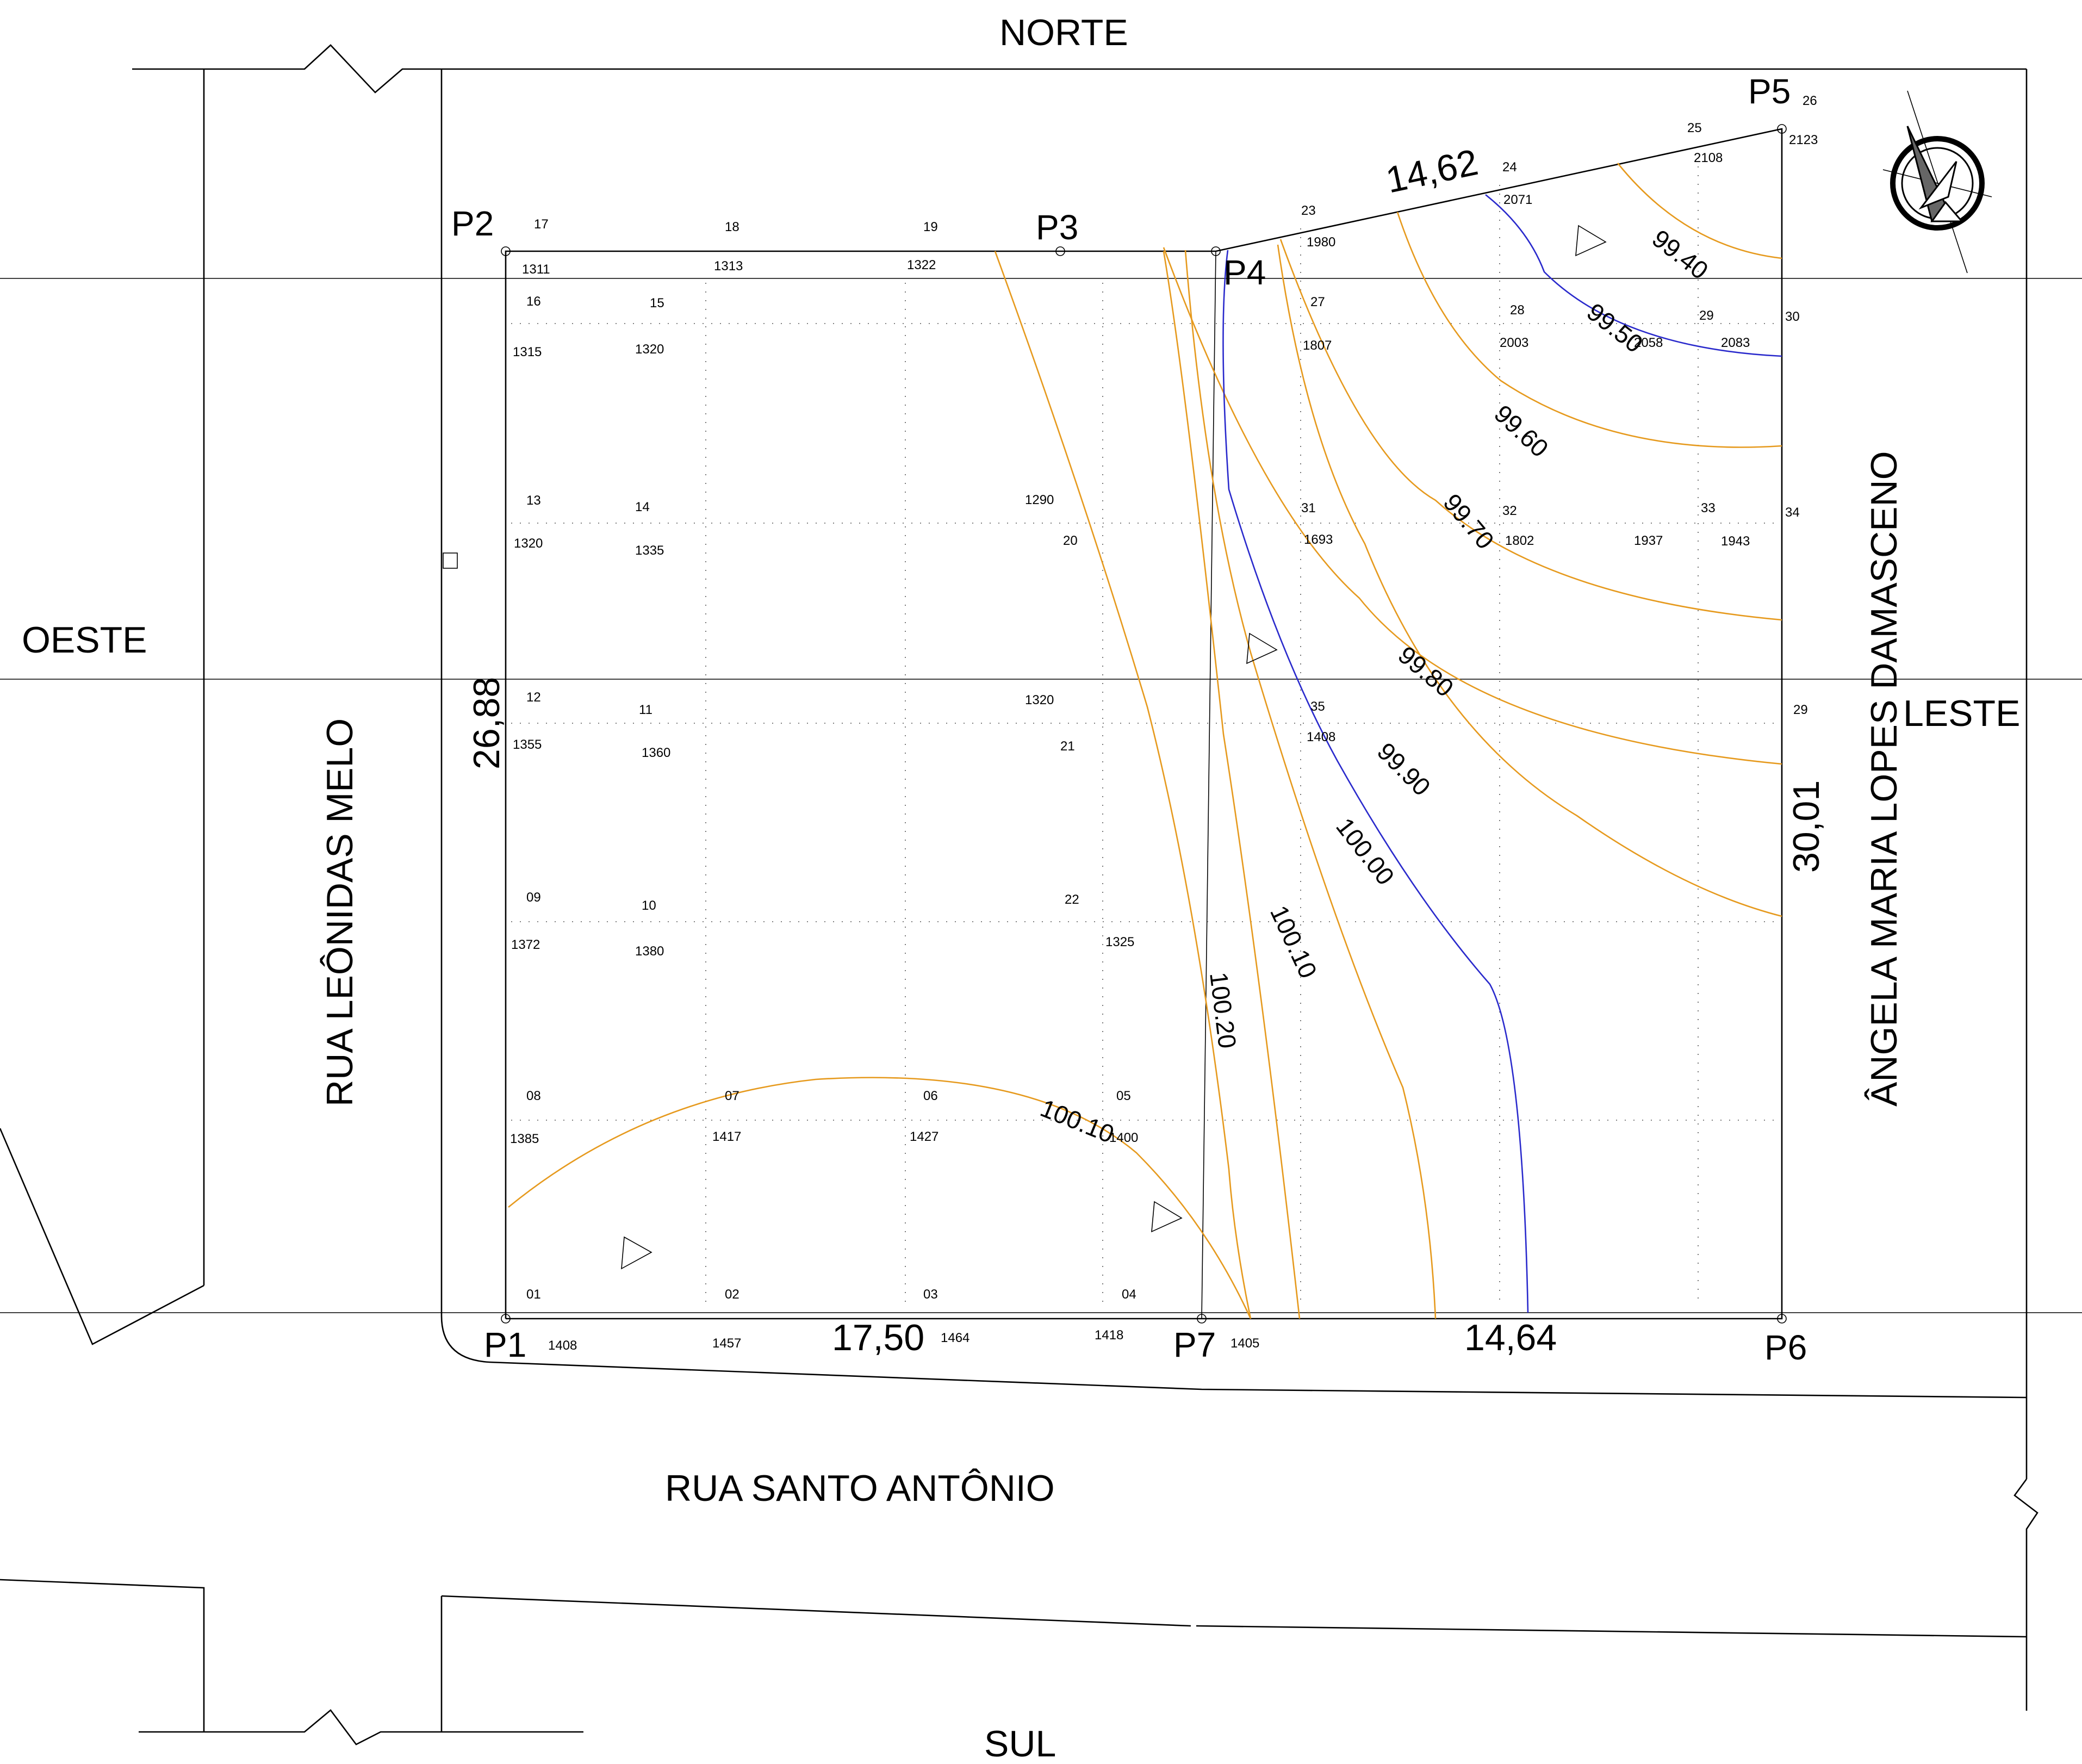  What do you see at coordinates (1129, 1294) in the screenshot?
I see `grid-label: 04` at bounding box center [1129, 1294].